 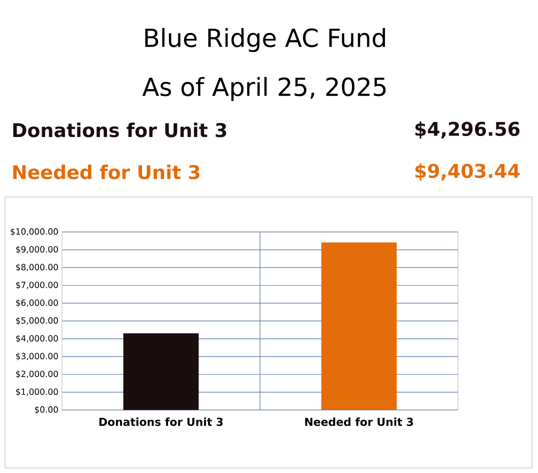 What do you see at coordinates (34, 232) in the screenshot?
I see `y-tick-label: $10,000.00` at bounding box center [34, 232].